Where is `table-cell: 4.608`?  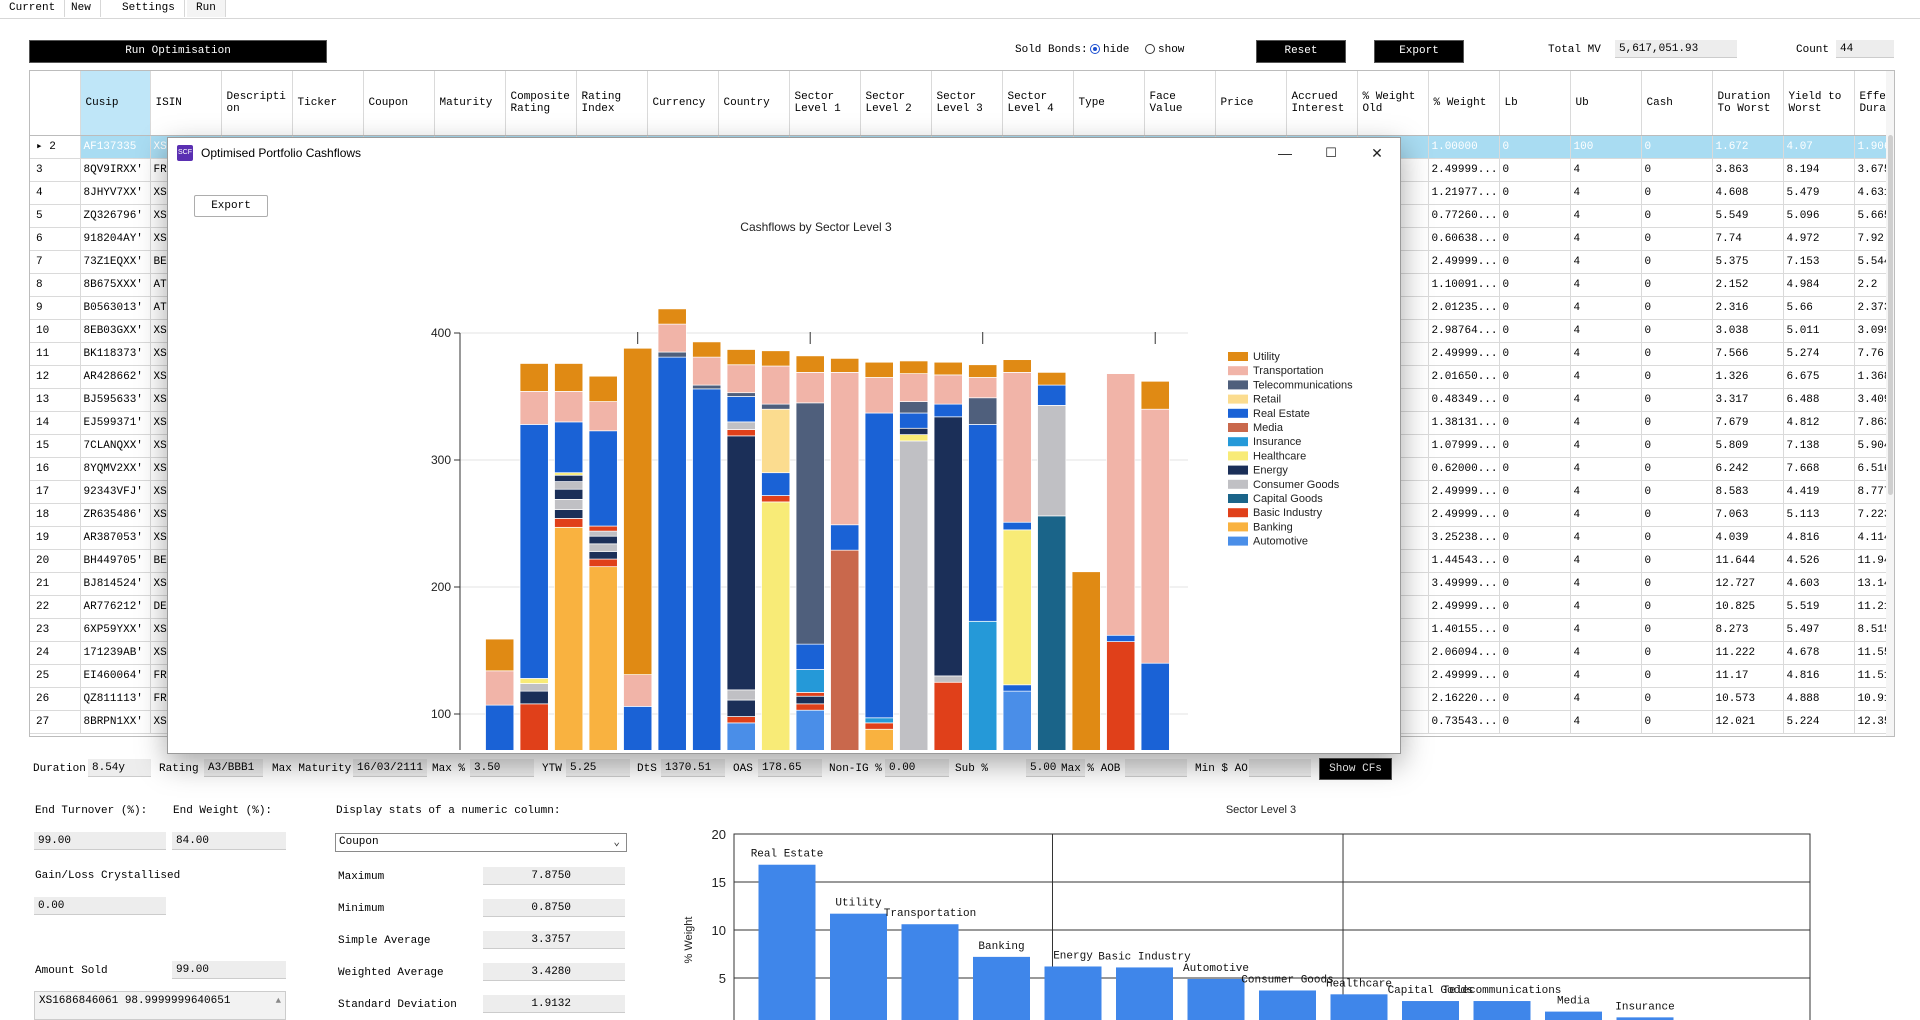
table-cell: 4.608 is located at coordinates (1748, 193).